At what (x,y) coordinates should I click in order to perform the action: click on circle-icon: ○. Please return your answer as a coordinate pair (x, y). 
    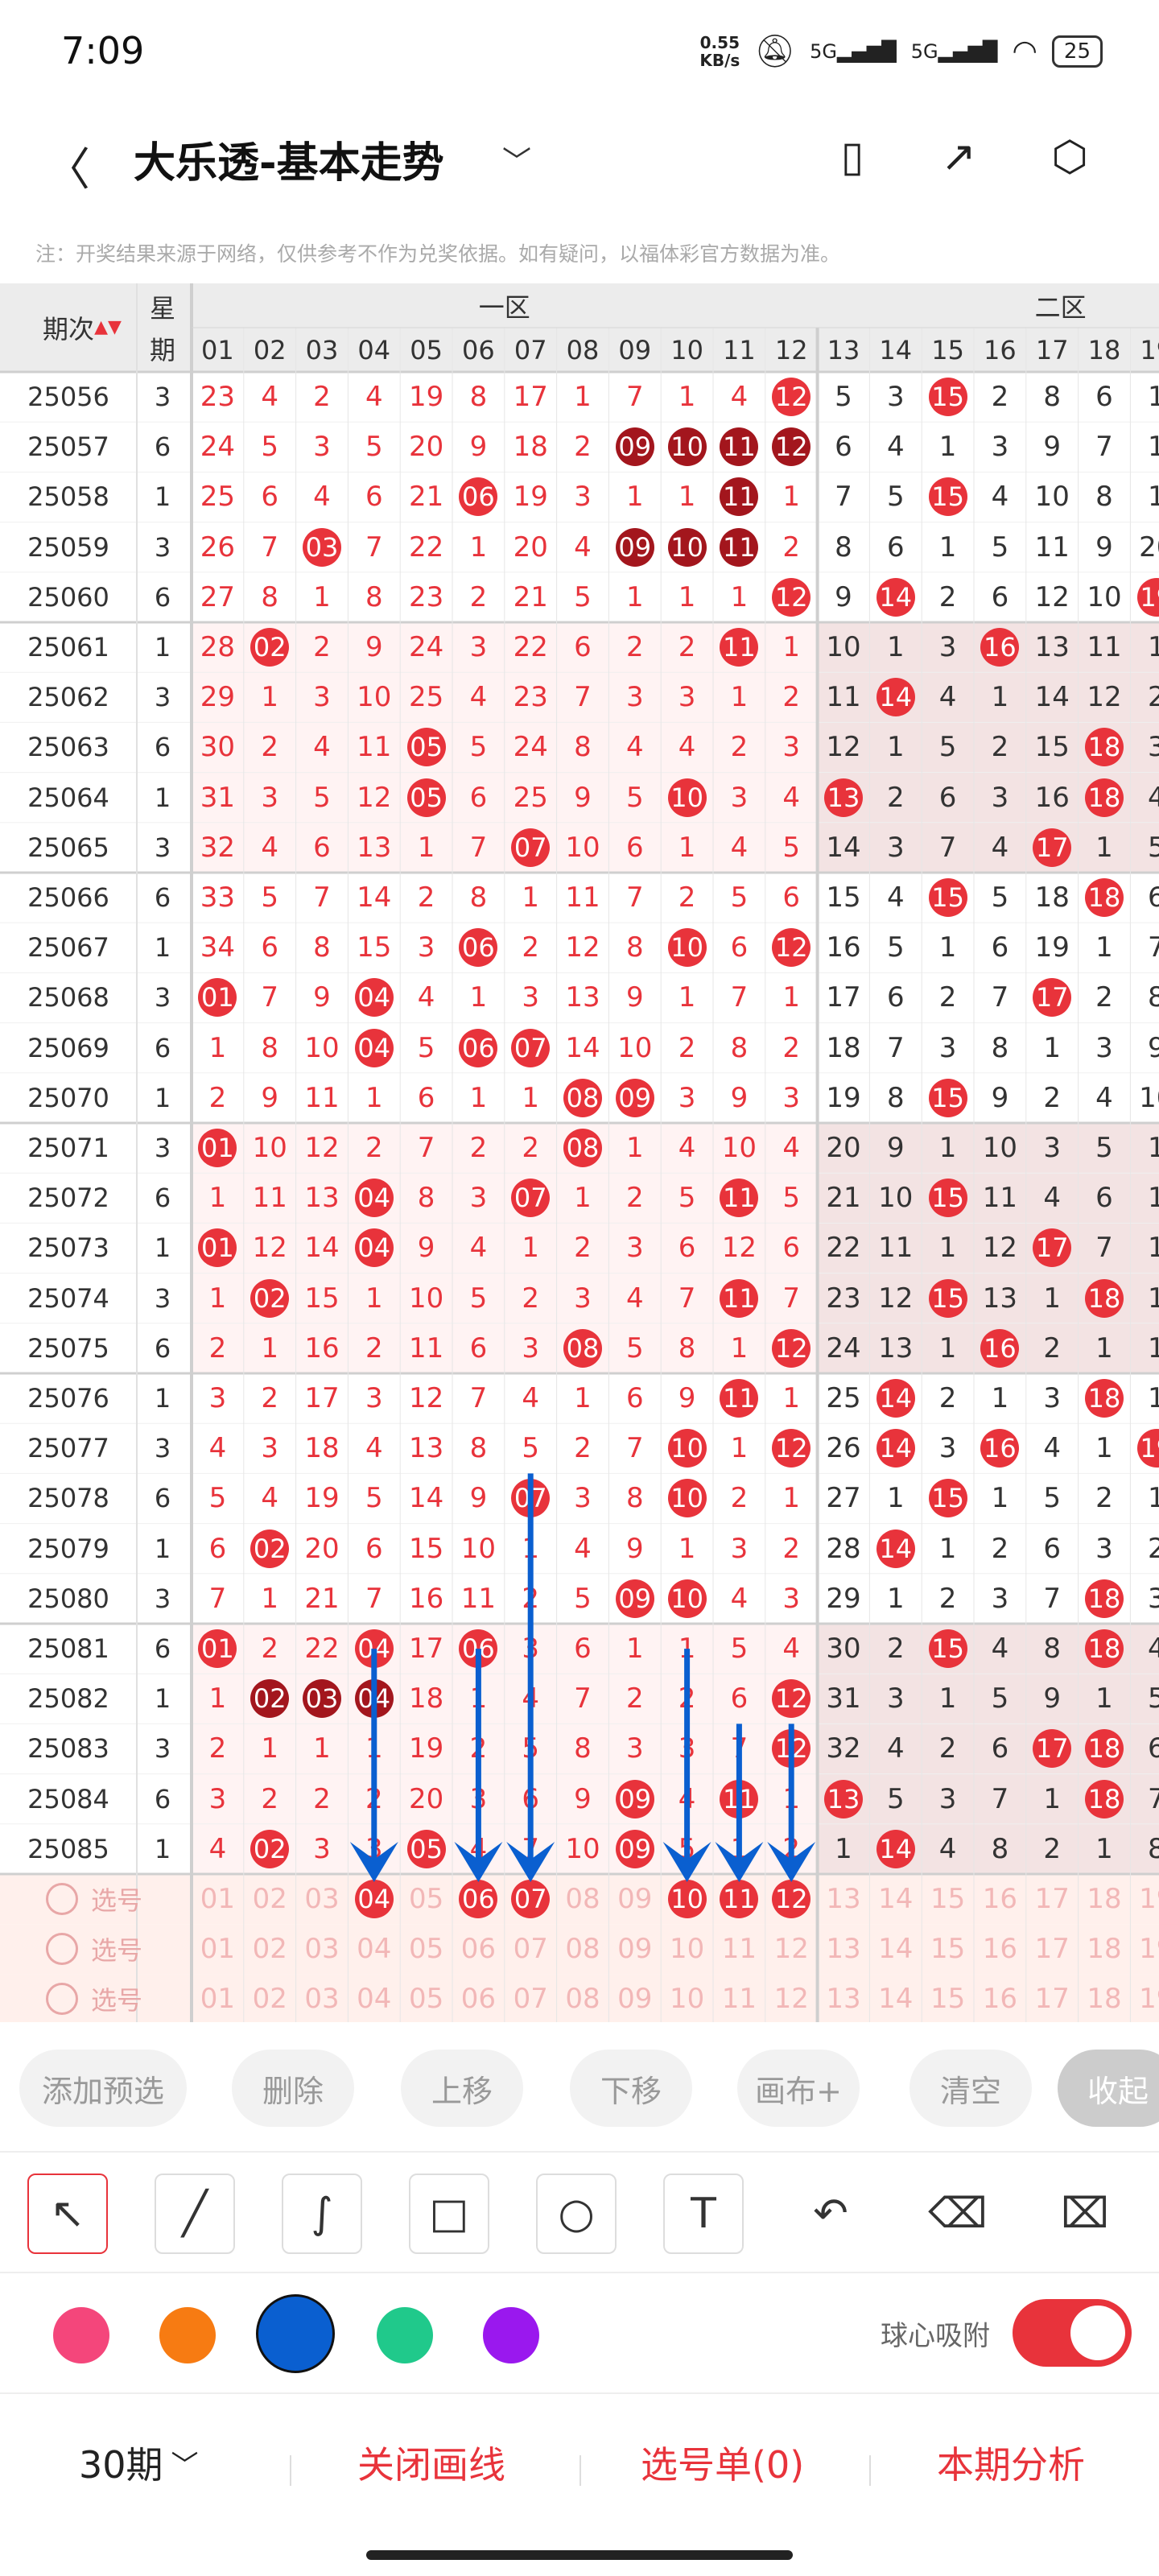
    Looking at the image, I should click on (576, 2214).